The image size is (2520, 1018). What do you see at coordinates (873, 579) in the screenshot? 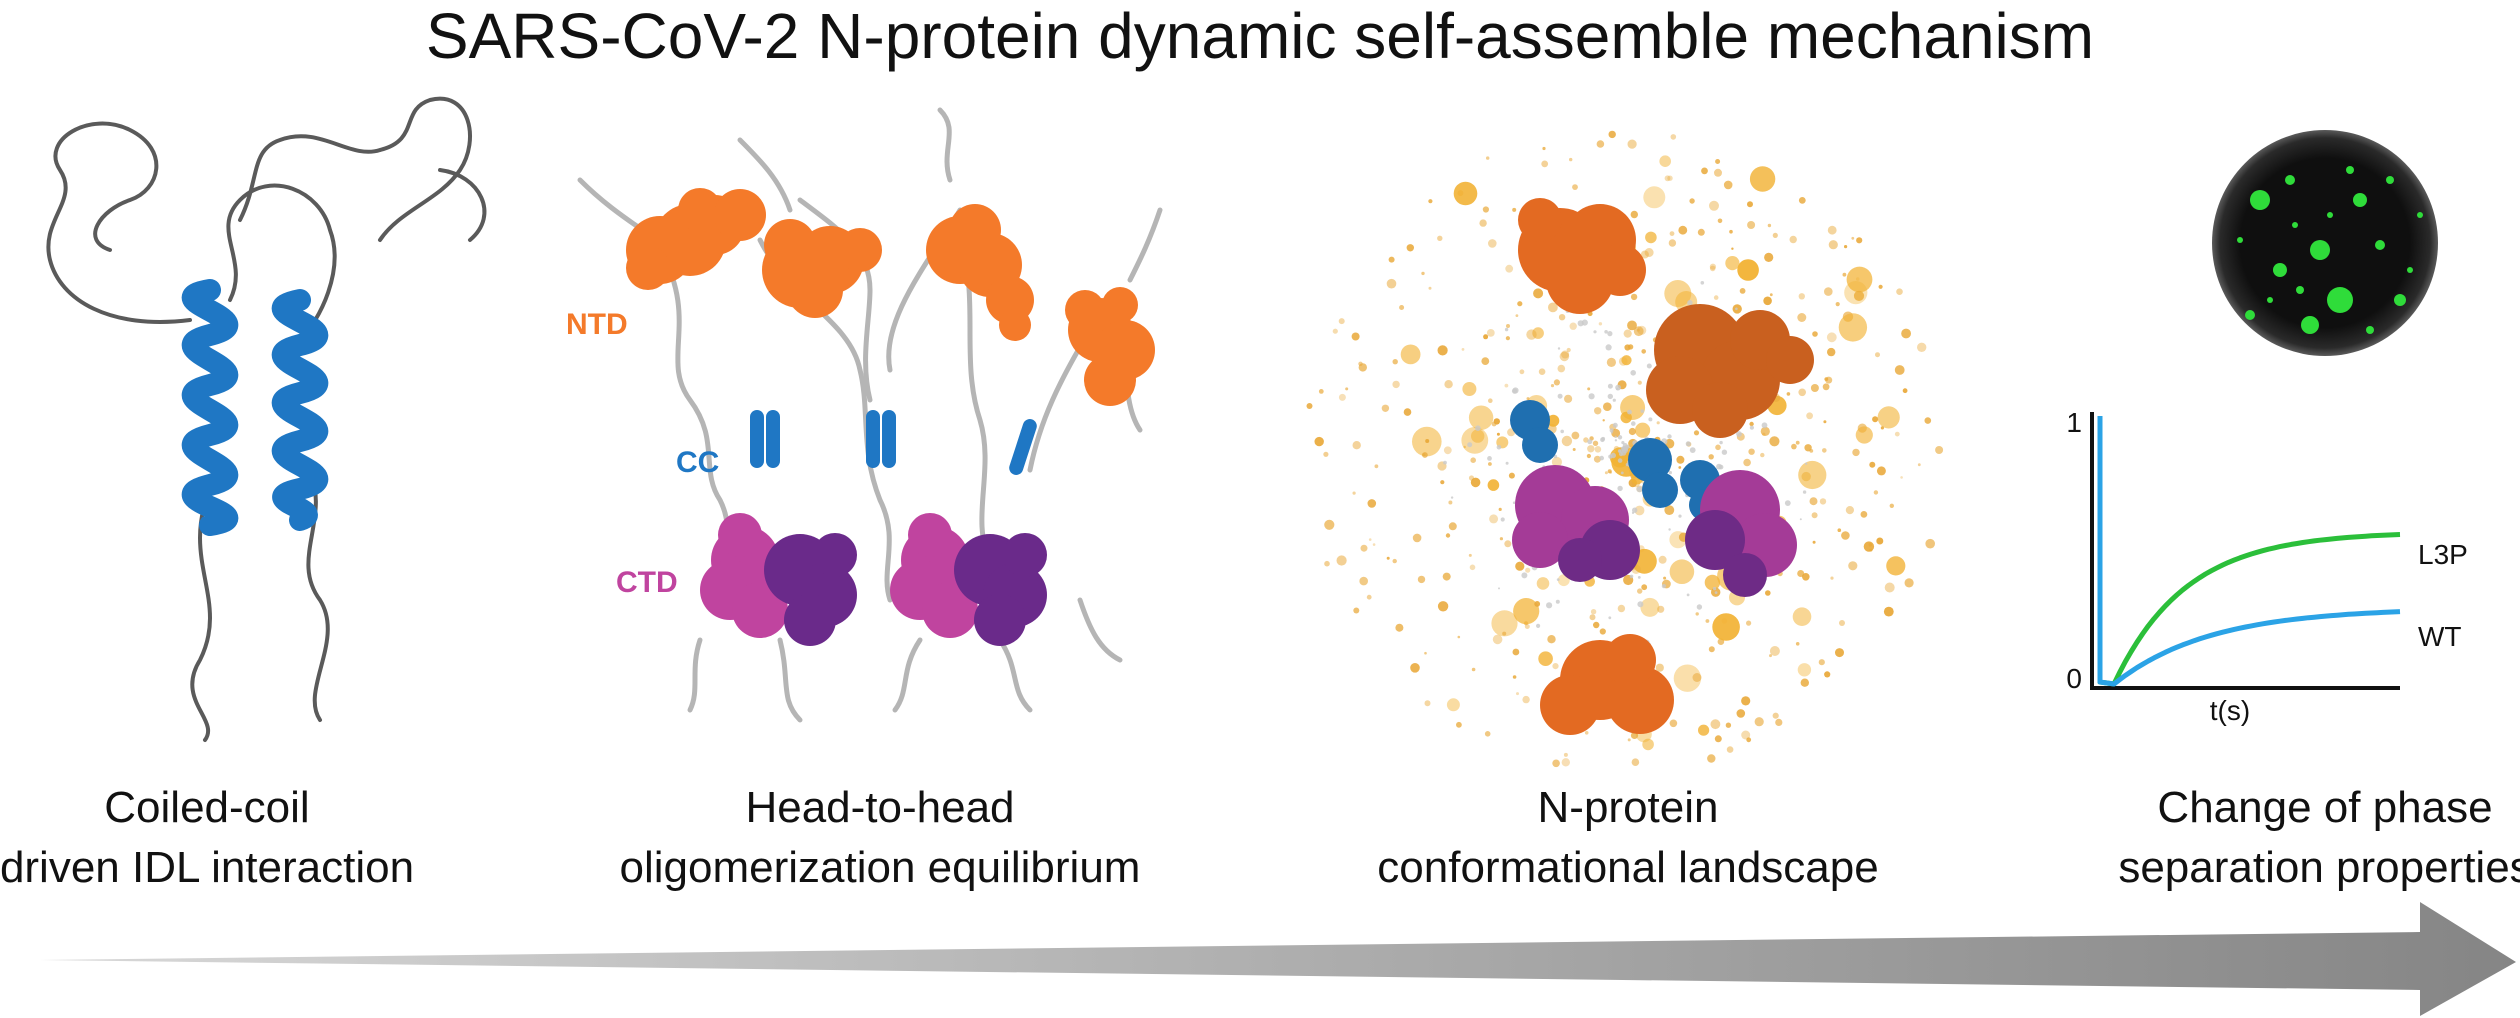
I see `ctd-domains` at bounding box center [873, 579].